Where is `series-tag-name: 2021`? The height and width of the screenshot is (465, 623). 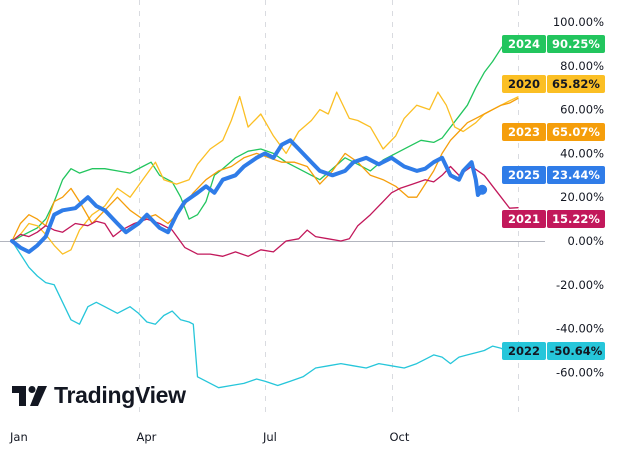
series-tag-name: 2021 is located at coordinates (524, 219).